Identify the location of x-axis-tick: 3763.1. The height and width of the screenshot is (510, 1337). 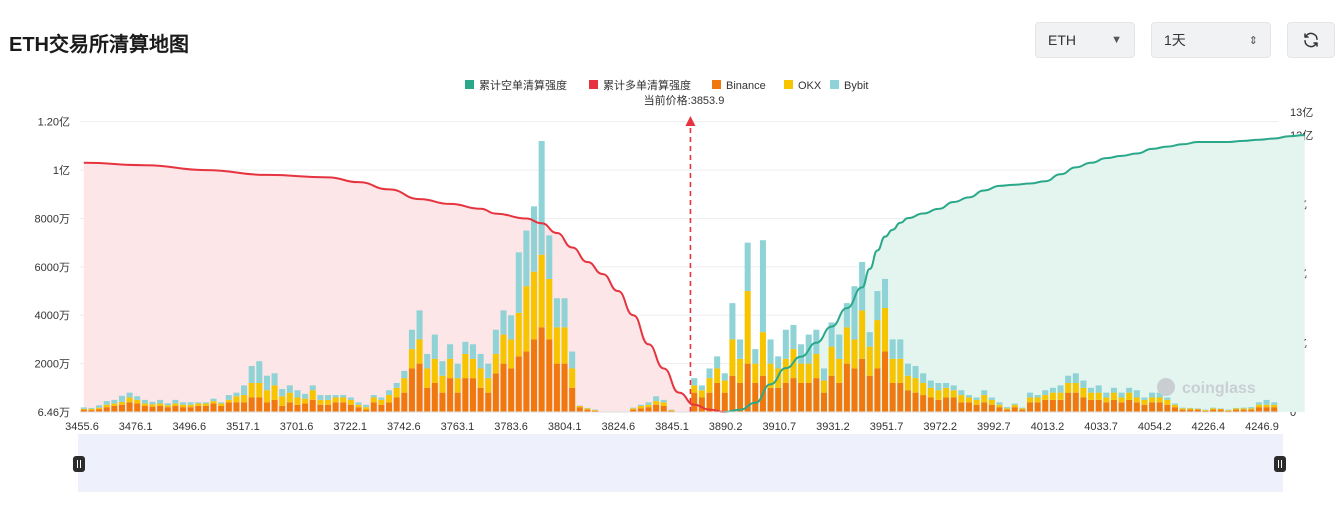
(458, 427).